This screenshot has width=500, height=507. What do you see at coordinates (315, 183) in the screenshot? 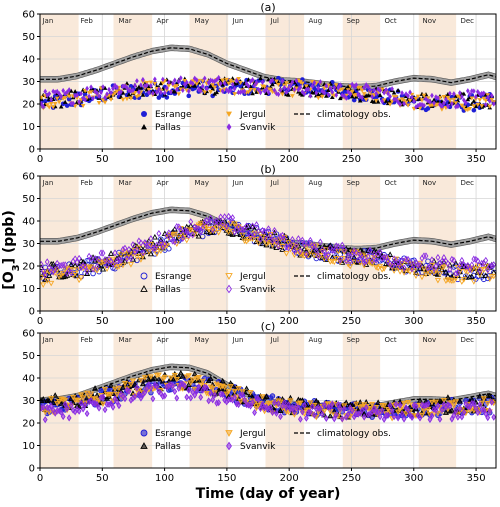
I see `month-label: Aug` at bounding box center [315, 183].